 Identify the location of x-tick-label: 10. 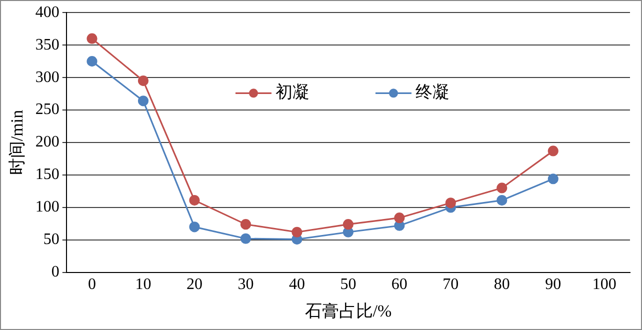
(143, 285).